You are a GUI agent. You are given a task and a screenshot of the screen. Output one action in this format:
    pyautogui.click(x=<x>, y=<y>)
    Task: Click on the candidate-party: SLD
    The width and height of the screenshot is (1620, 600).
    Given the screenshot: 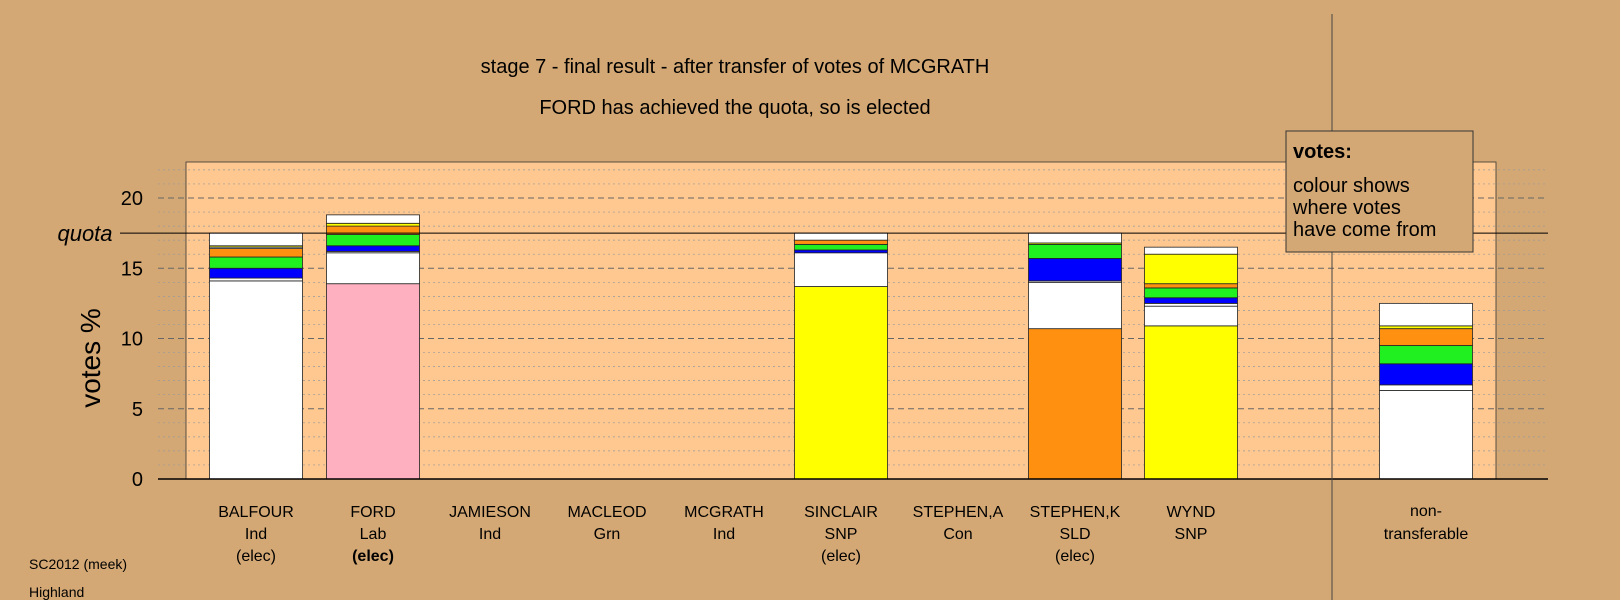 What is the action you would take?
    pyautogui.click(x=1074, y=534)
    